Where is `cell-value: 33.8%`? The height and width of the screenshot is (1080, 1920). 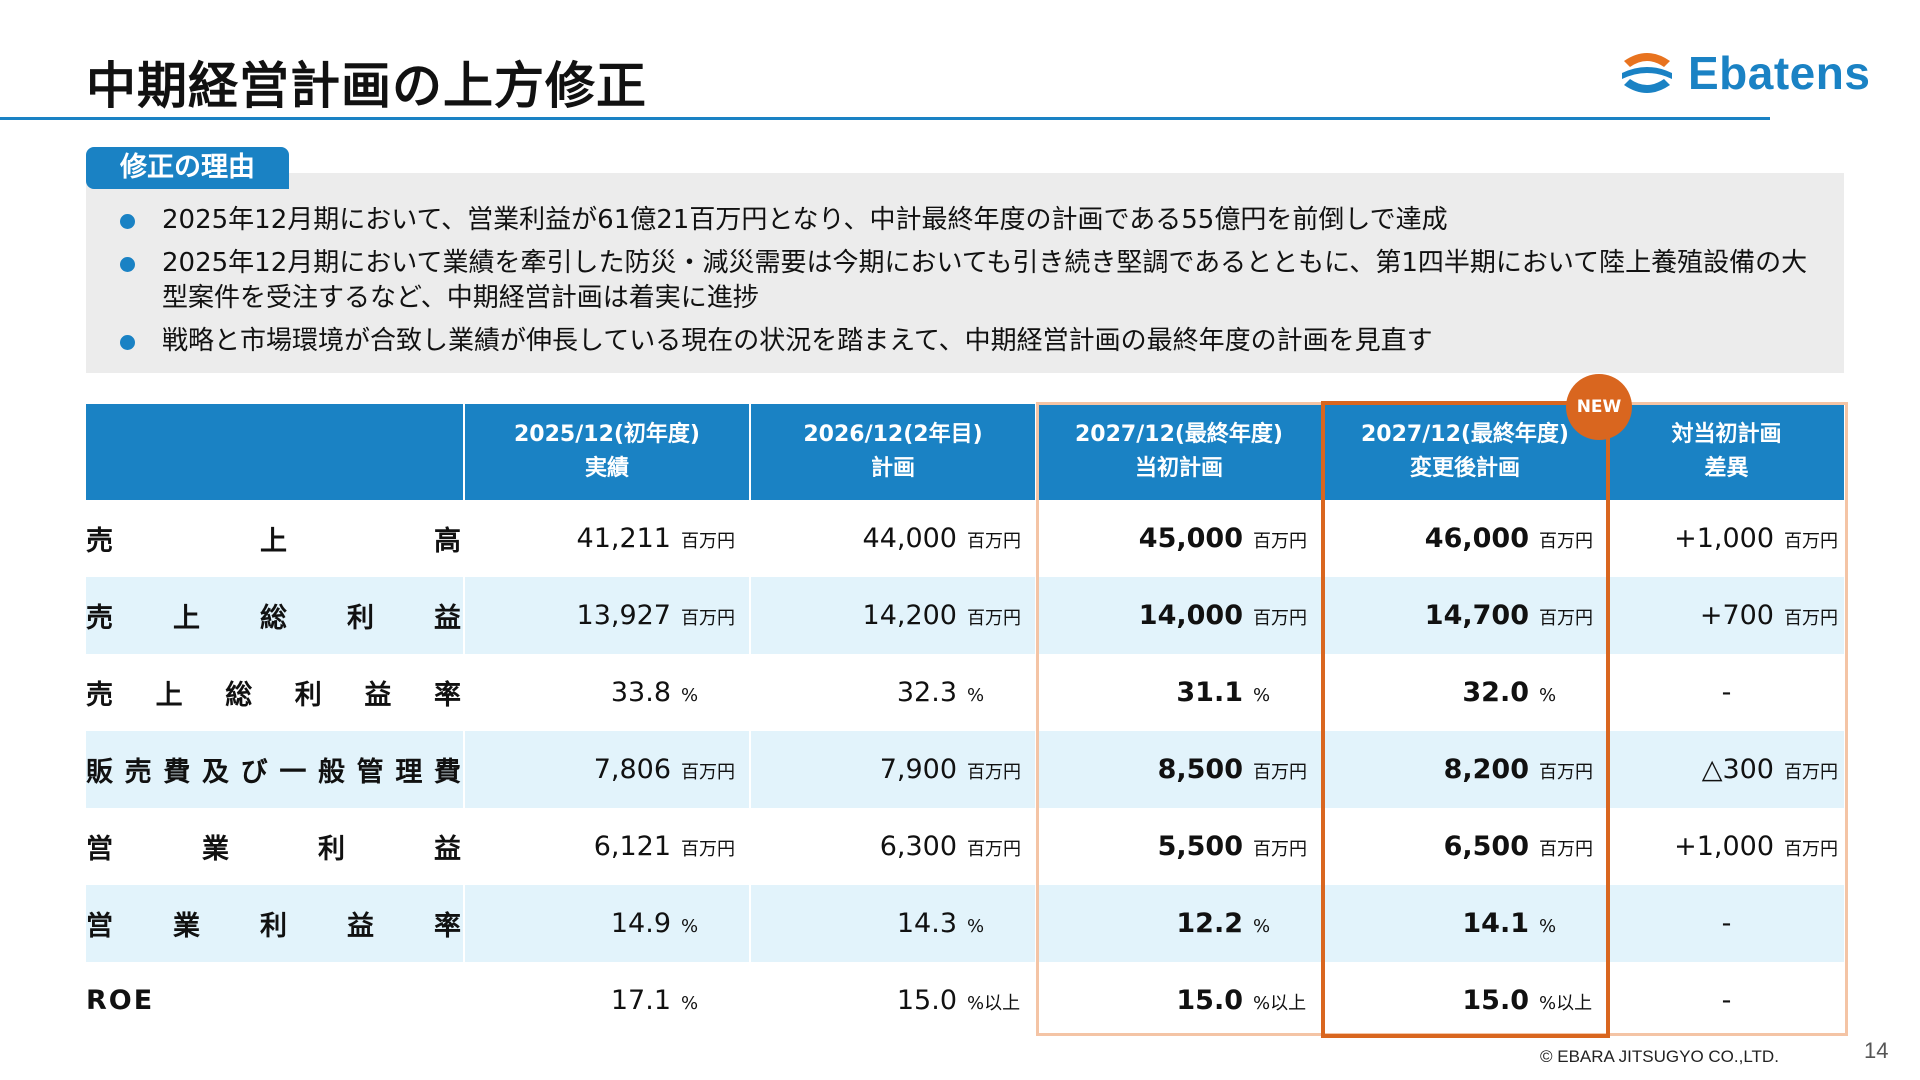 cell-value: 33.8% is located at coordinates (607, 692).